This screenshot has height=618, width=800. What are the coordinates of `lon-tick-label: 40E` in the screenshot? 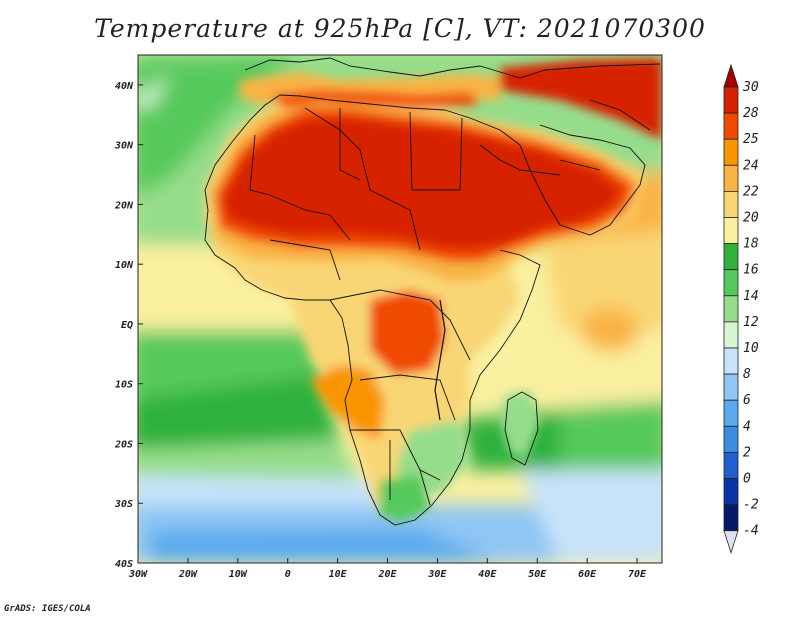 It's located at (487, 574).